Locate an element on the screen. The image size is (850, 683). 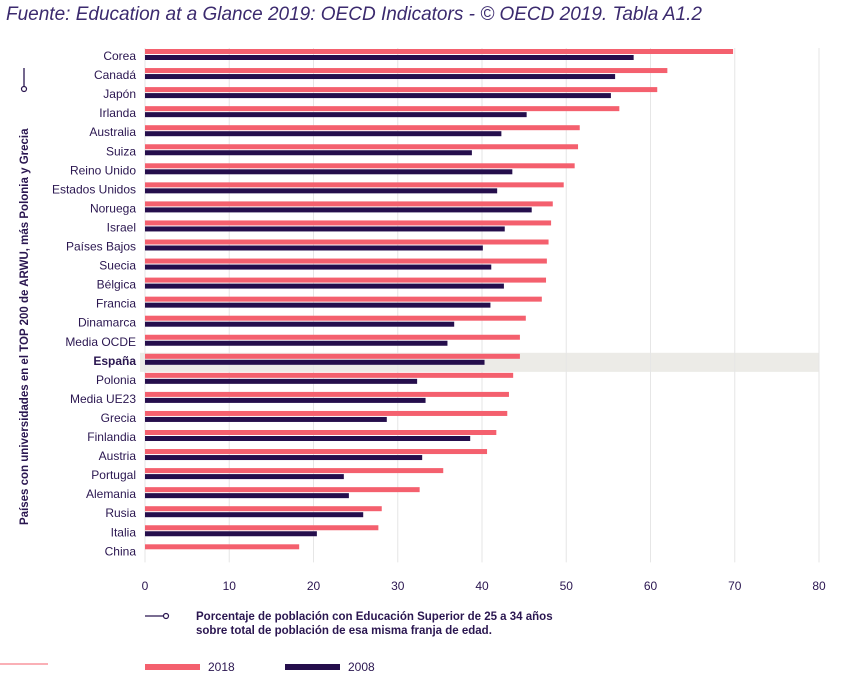
legend-label-2008: 2008 is located at coordinates (361, 667).